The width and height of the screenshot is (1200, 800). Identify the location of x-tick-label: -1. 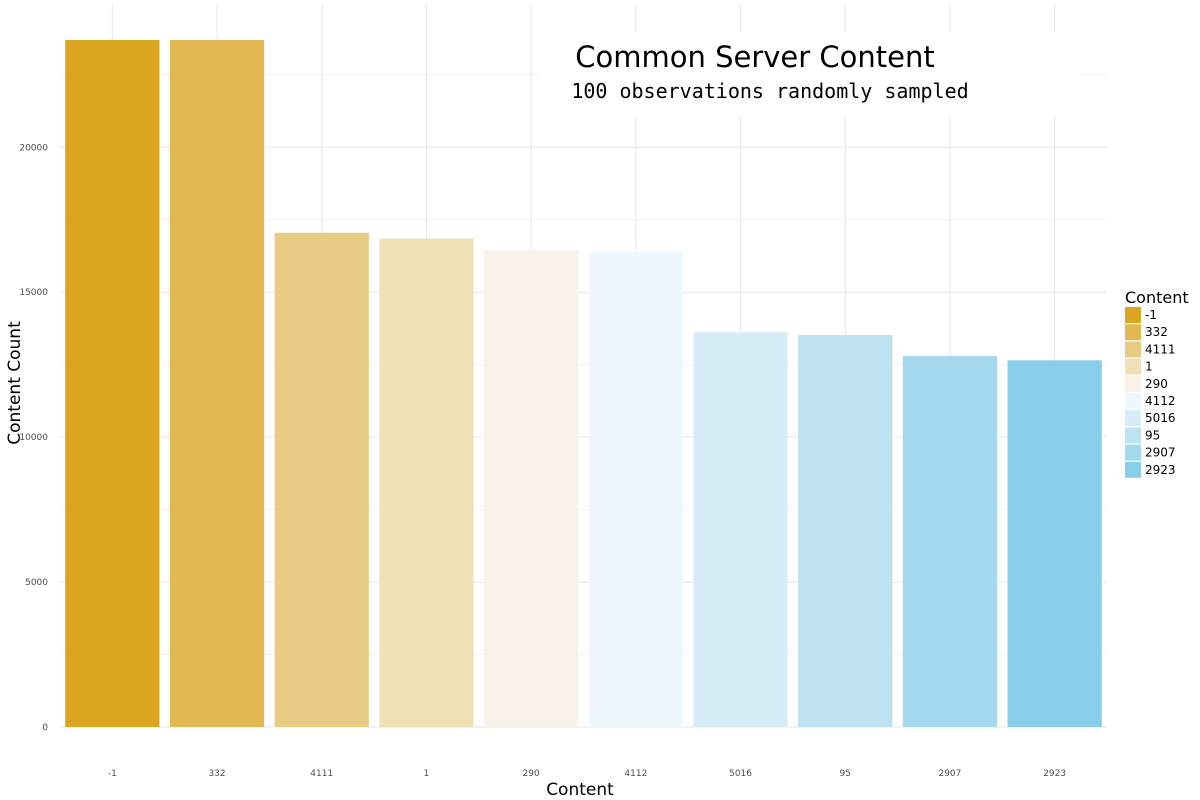
(112, 774).